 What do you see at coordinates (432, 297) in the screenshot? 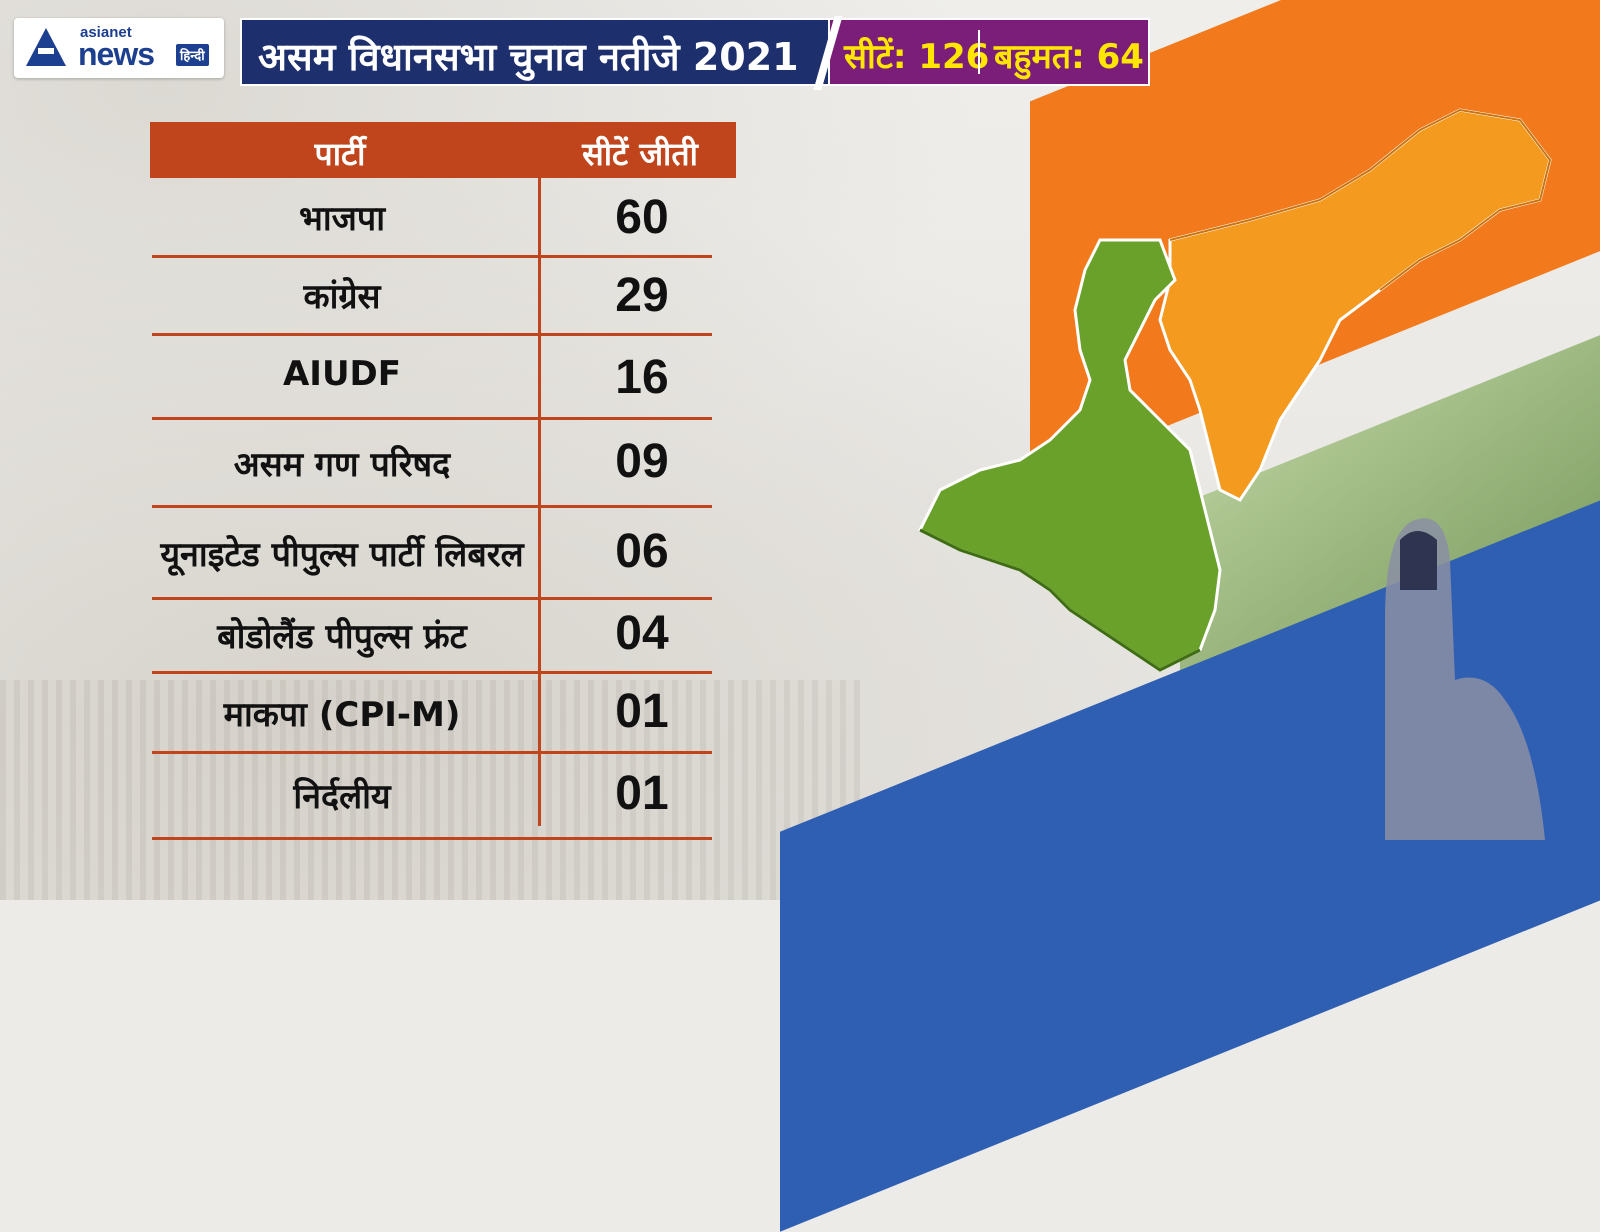
I see `table-row: कांग्रेस 29` at bounding box center [432, 297].